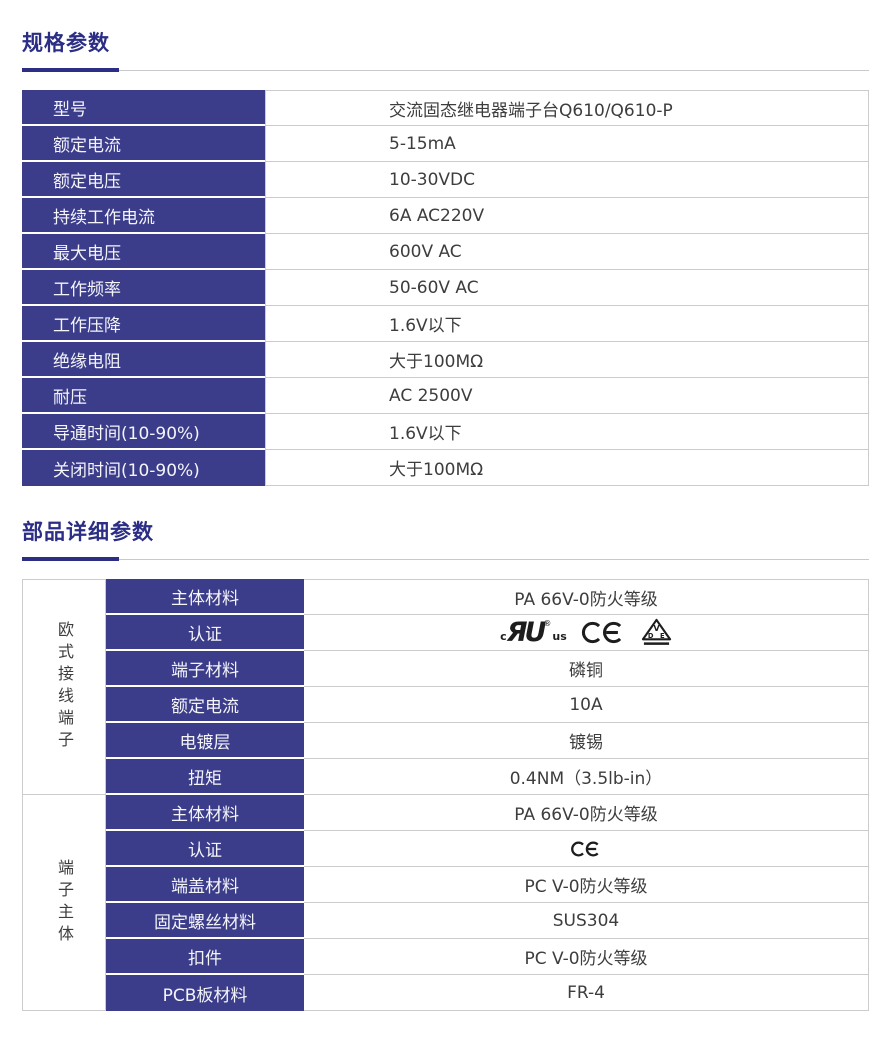 The image size is (891, 1055). Describe the element at coordinates (143, 288) in the screenshot. I see `spec-row-label: 工作频率` at that location.